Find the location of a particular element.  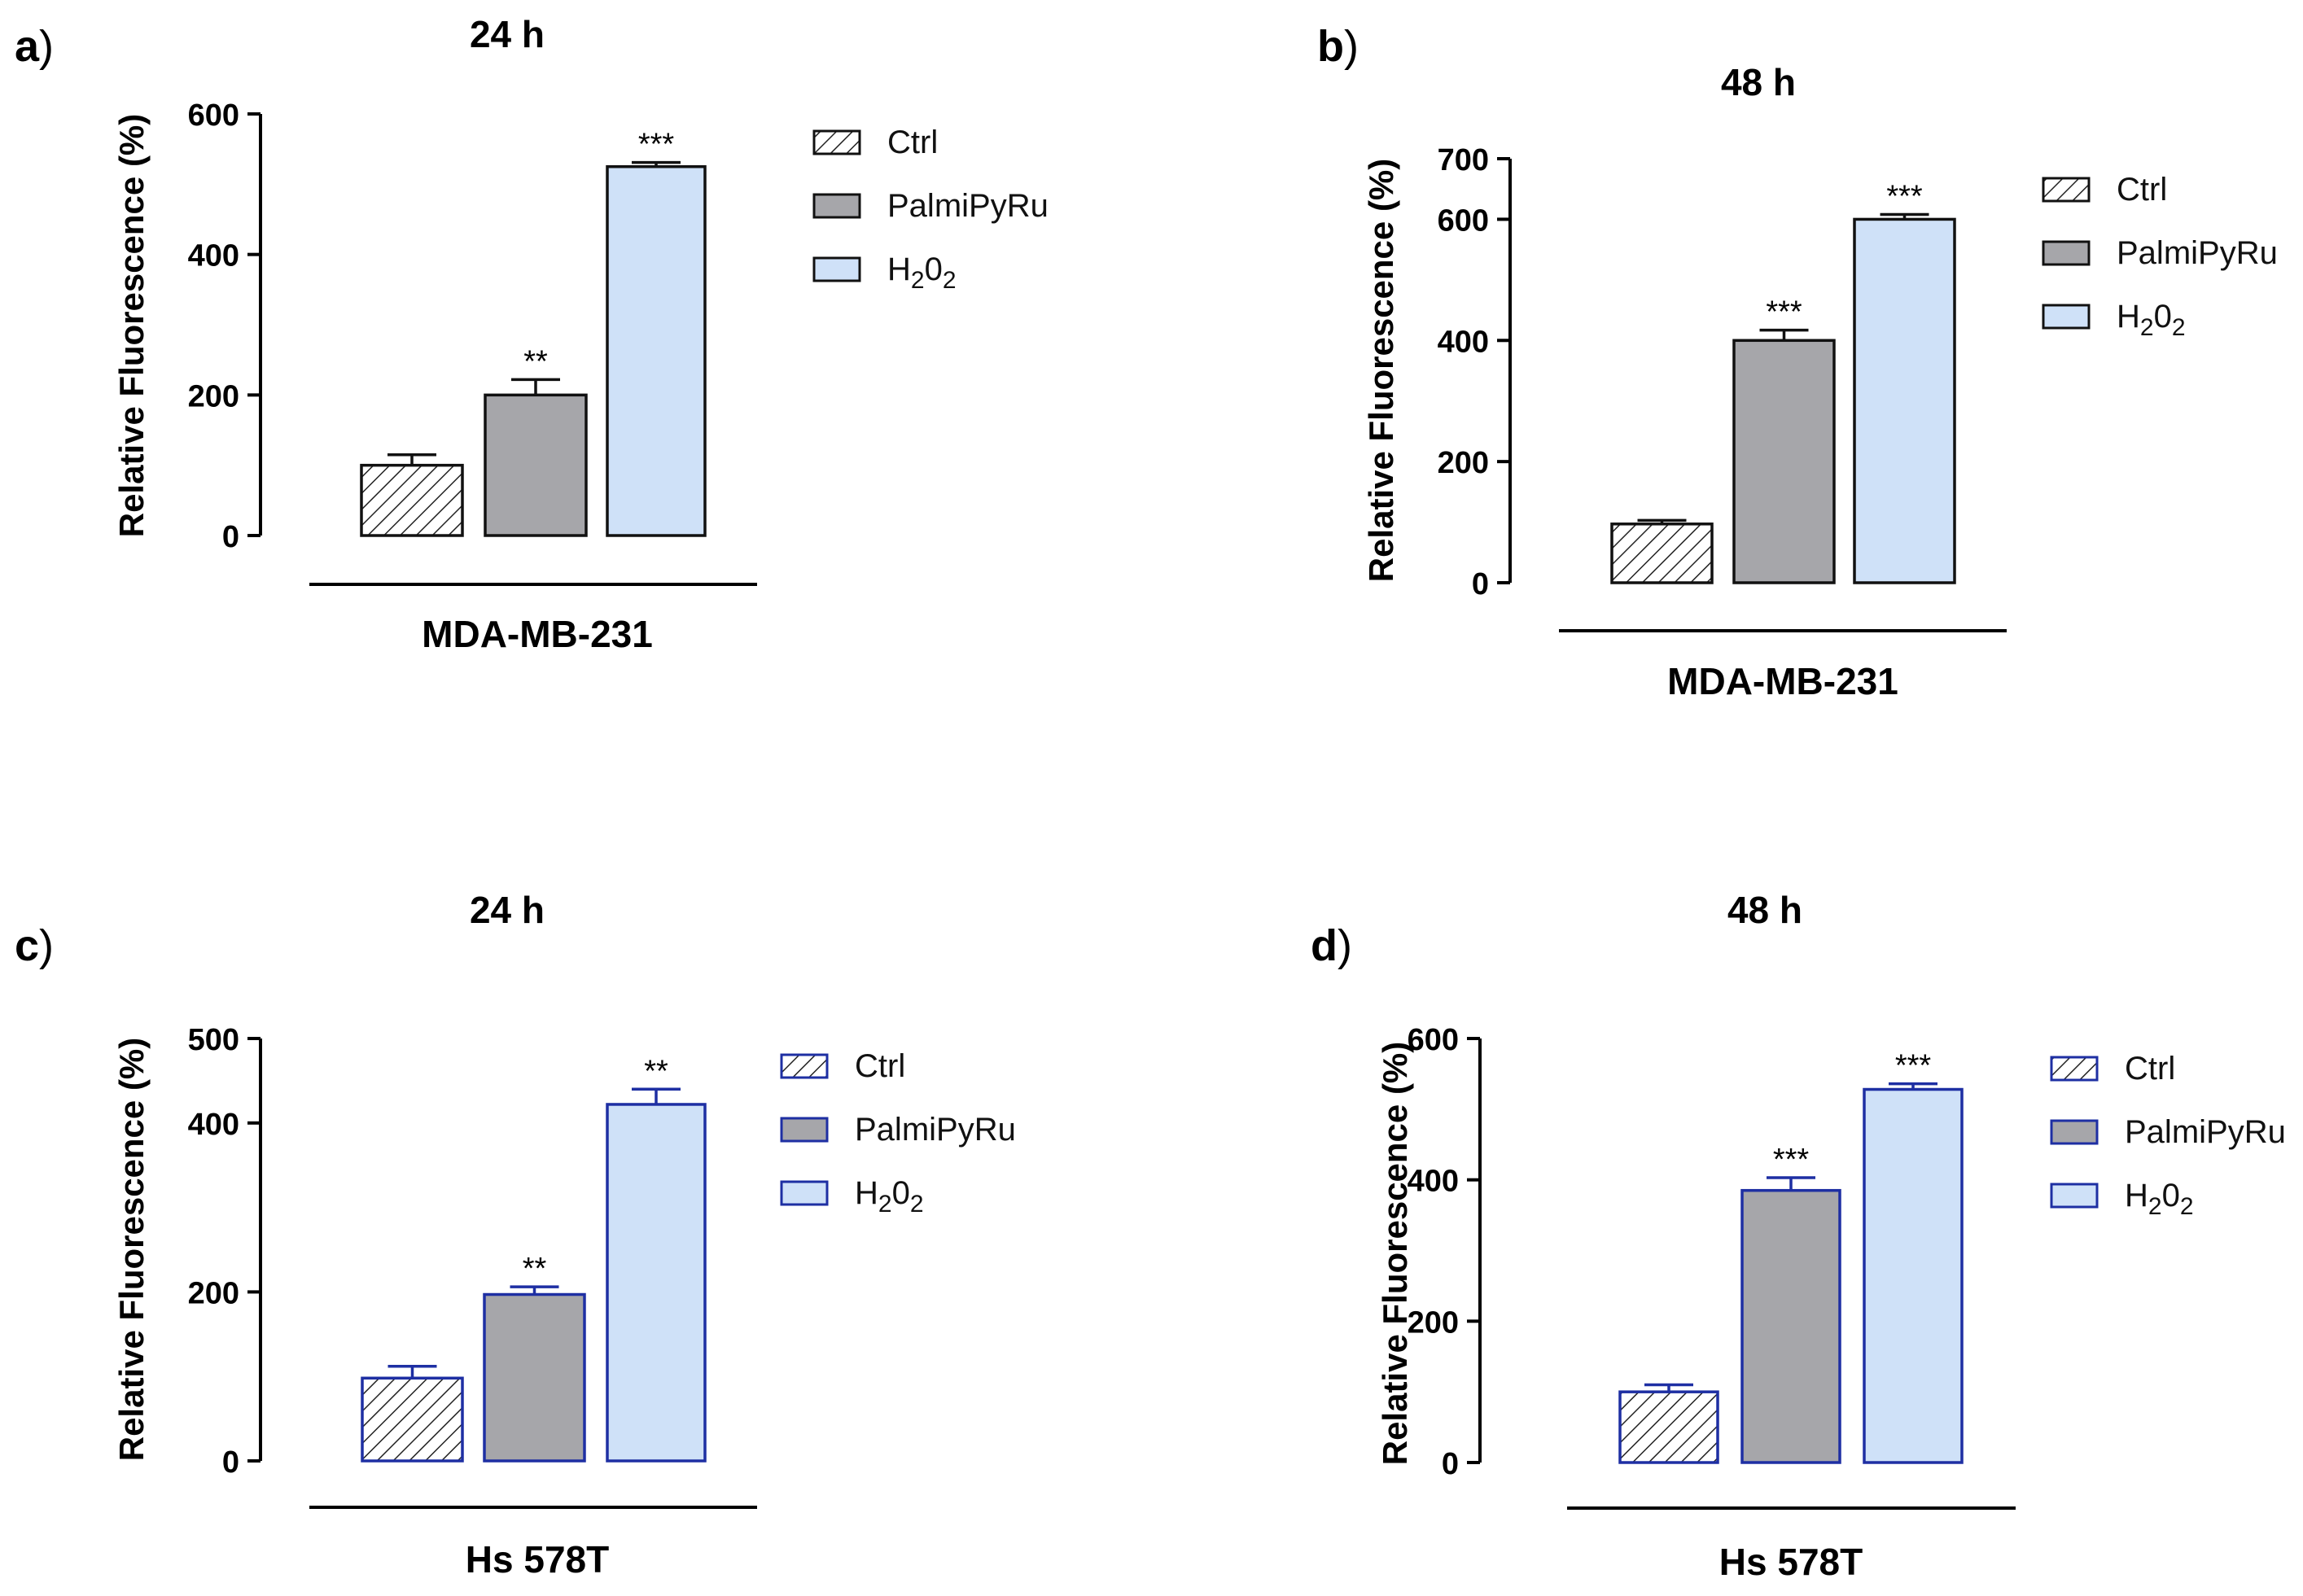

panel-letter: b) is located at coordinates (1338, 46).